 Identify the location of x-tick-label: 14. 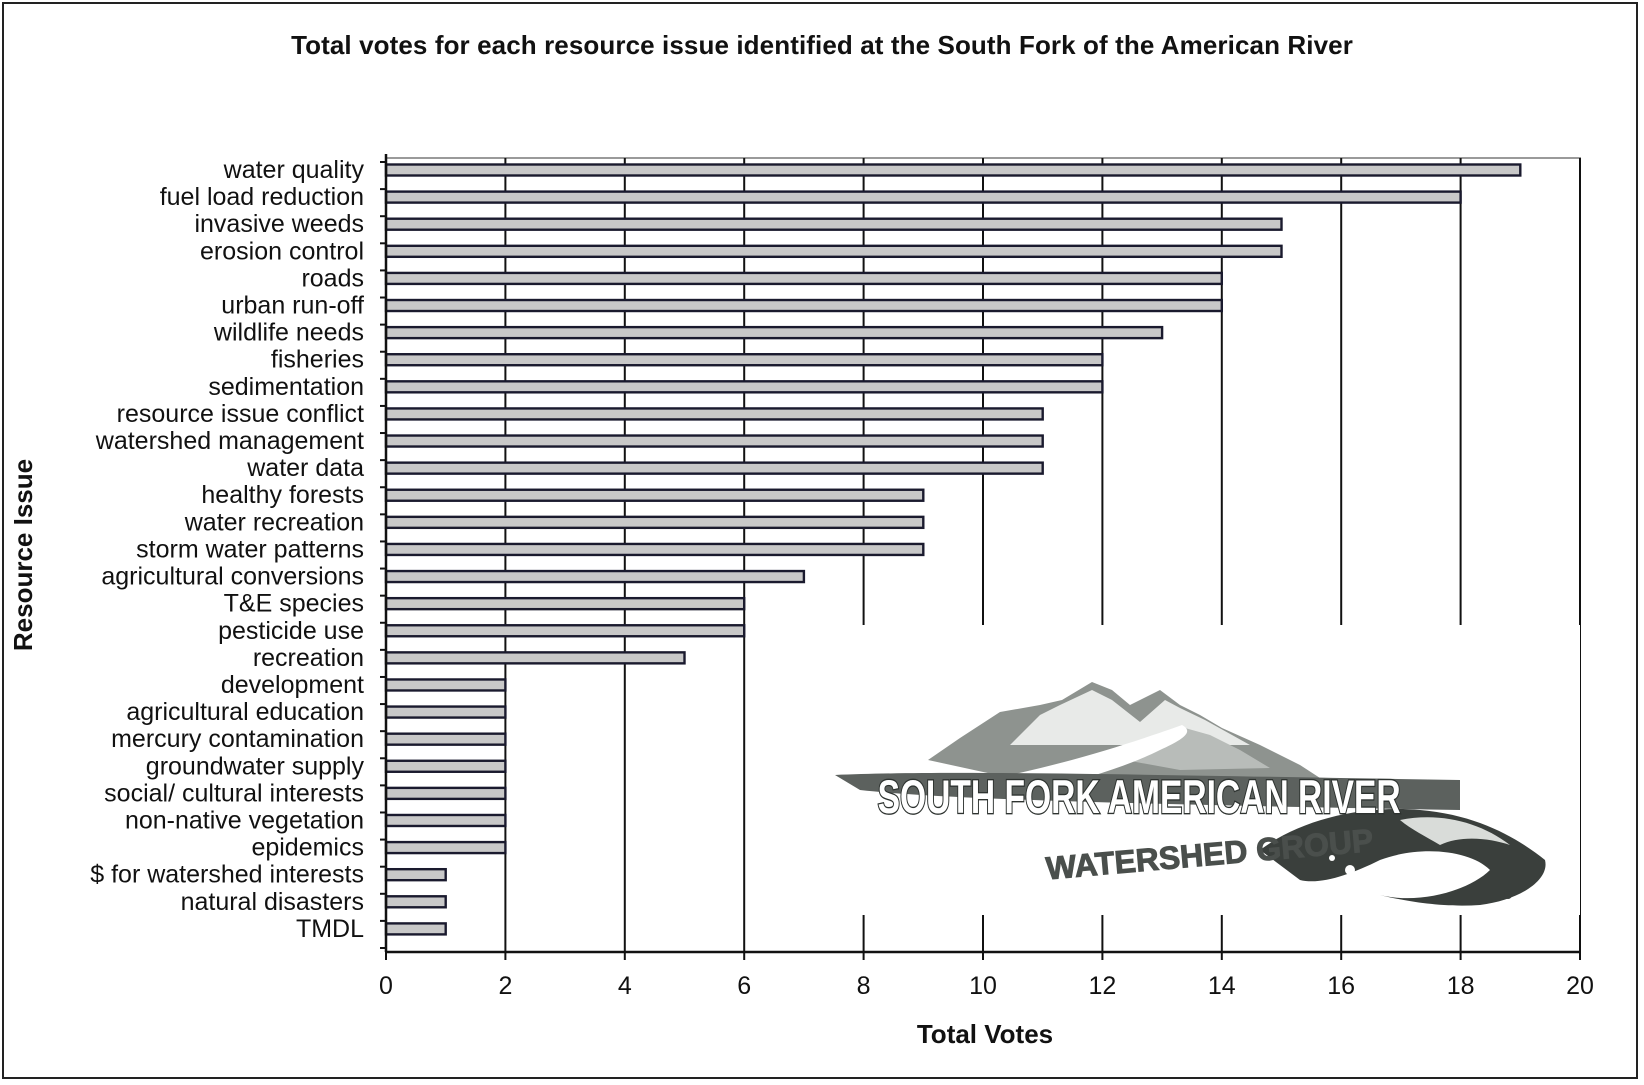
(1222, 986).